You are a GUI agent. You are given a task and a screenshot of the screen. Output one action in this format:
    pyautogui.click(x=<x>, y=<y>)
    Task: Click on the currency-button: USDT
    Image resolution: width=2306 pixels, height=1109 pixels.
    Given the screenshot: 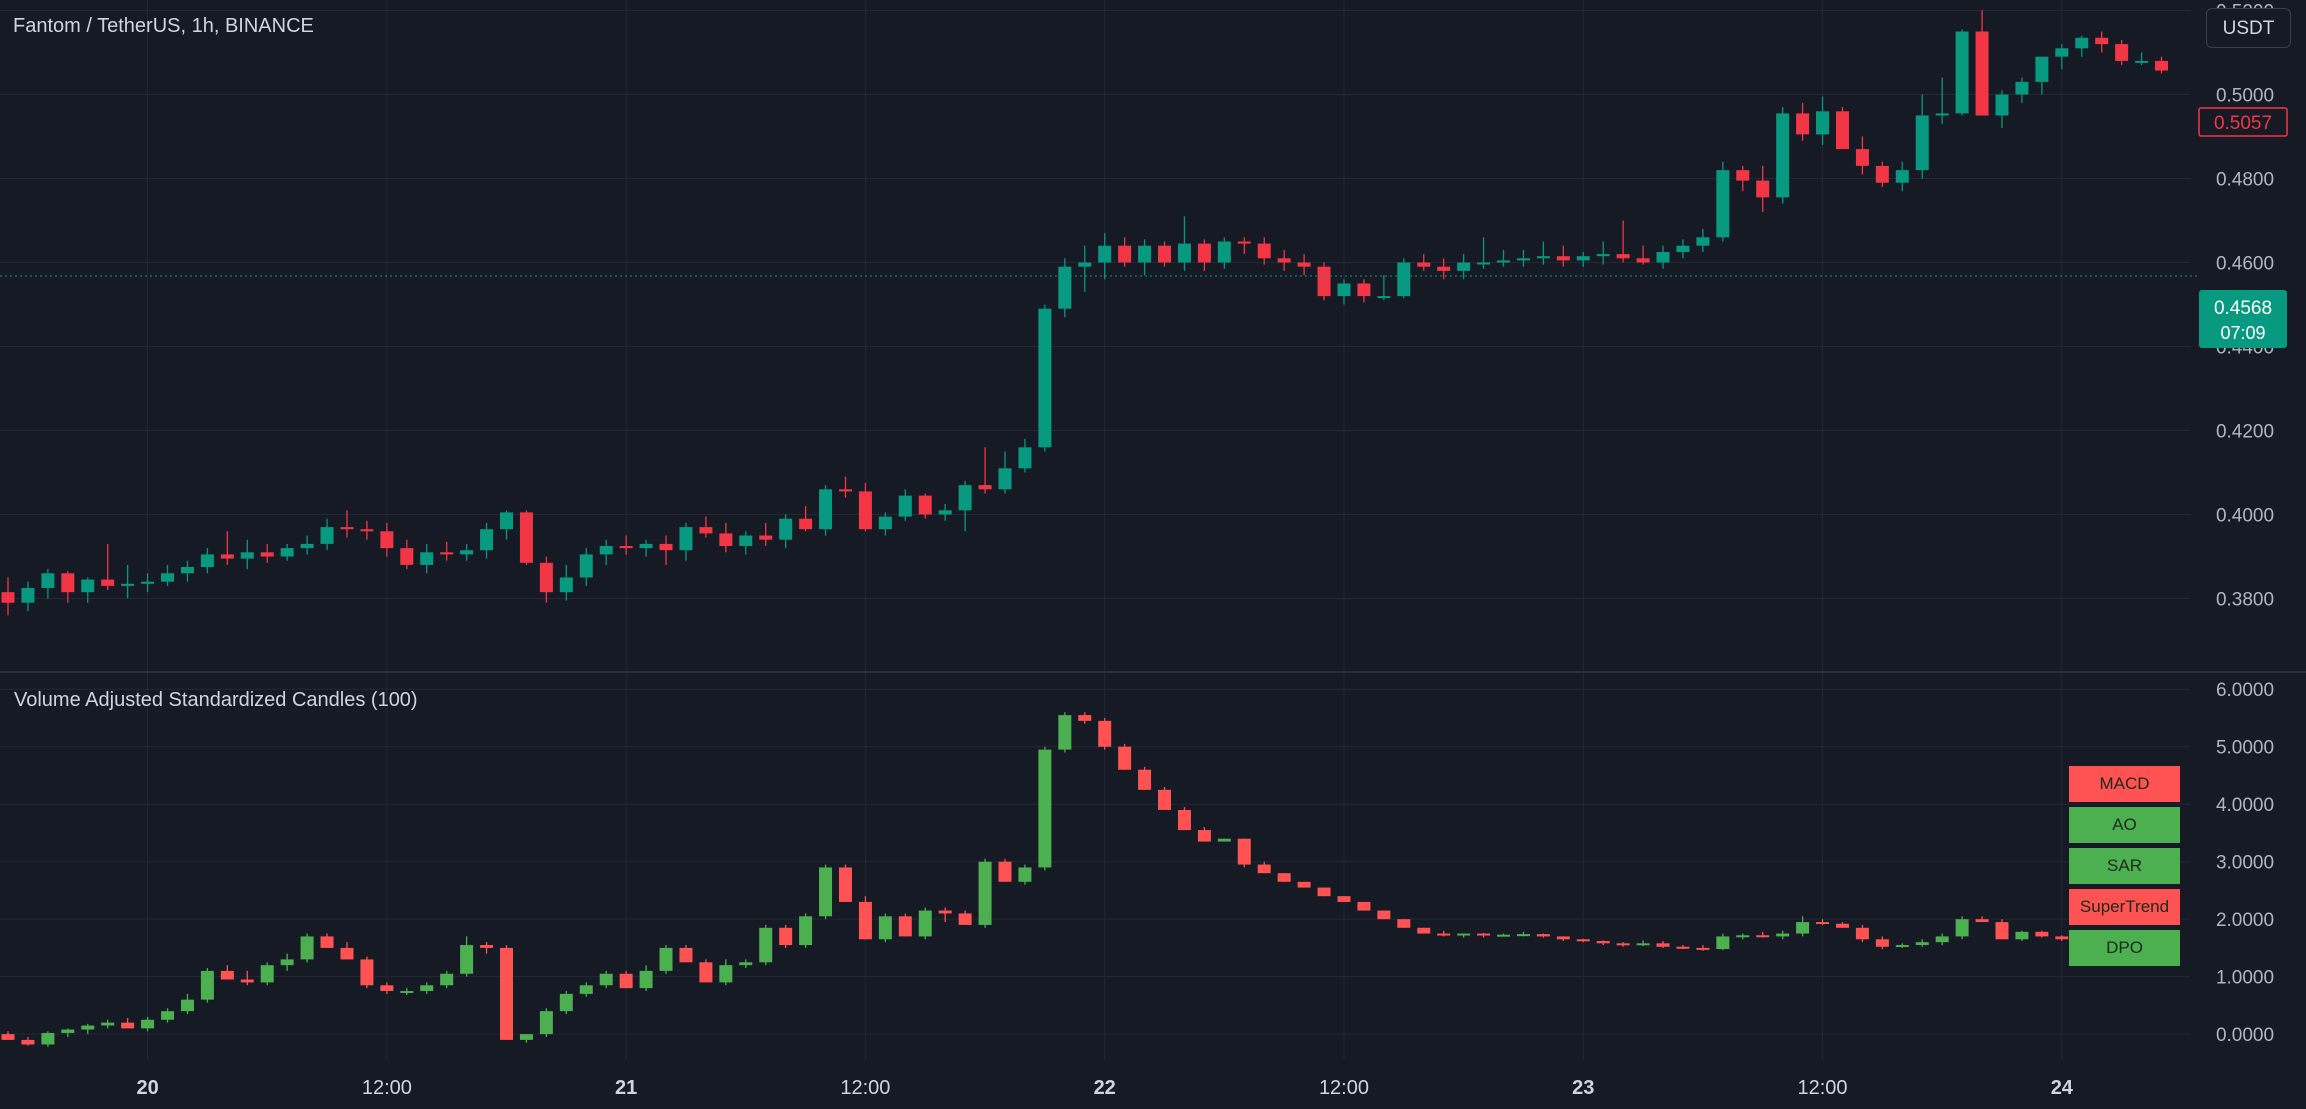 What is the action you would take?
    pyautogui.click(x=2248, y=28)
    